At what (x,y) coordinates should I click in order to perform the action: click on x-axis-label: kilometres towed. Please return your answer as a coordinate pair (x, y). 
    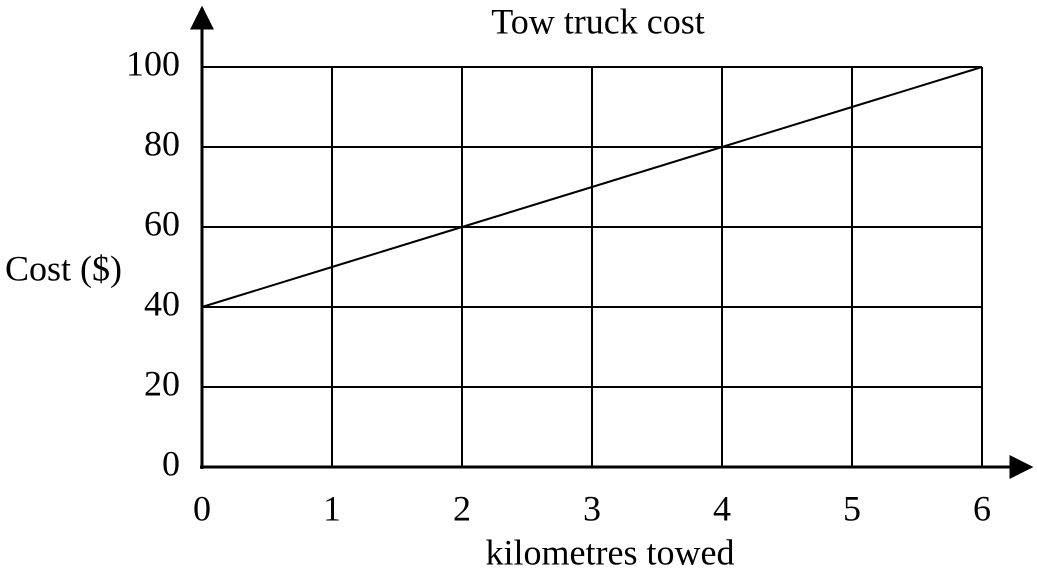
    Looking at the image, I should click on (610, 552).